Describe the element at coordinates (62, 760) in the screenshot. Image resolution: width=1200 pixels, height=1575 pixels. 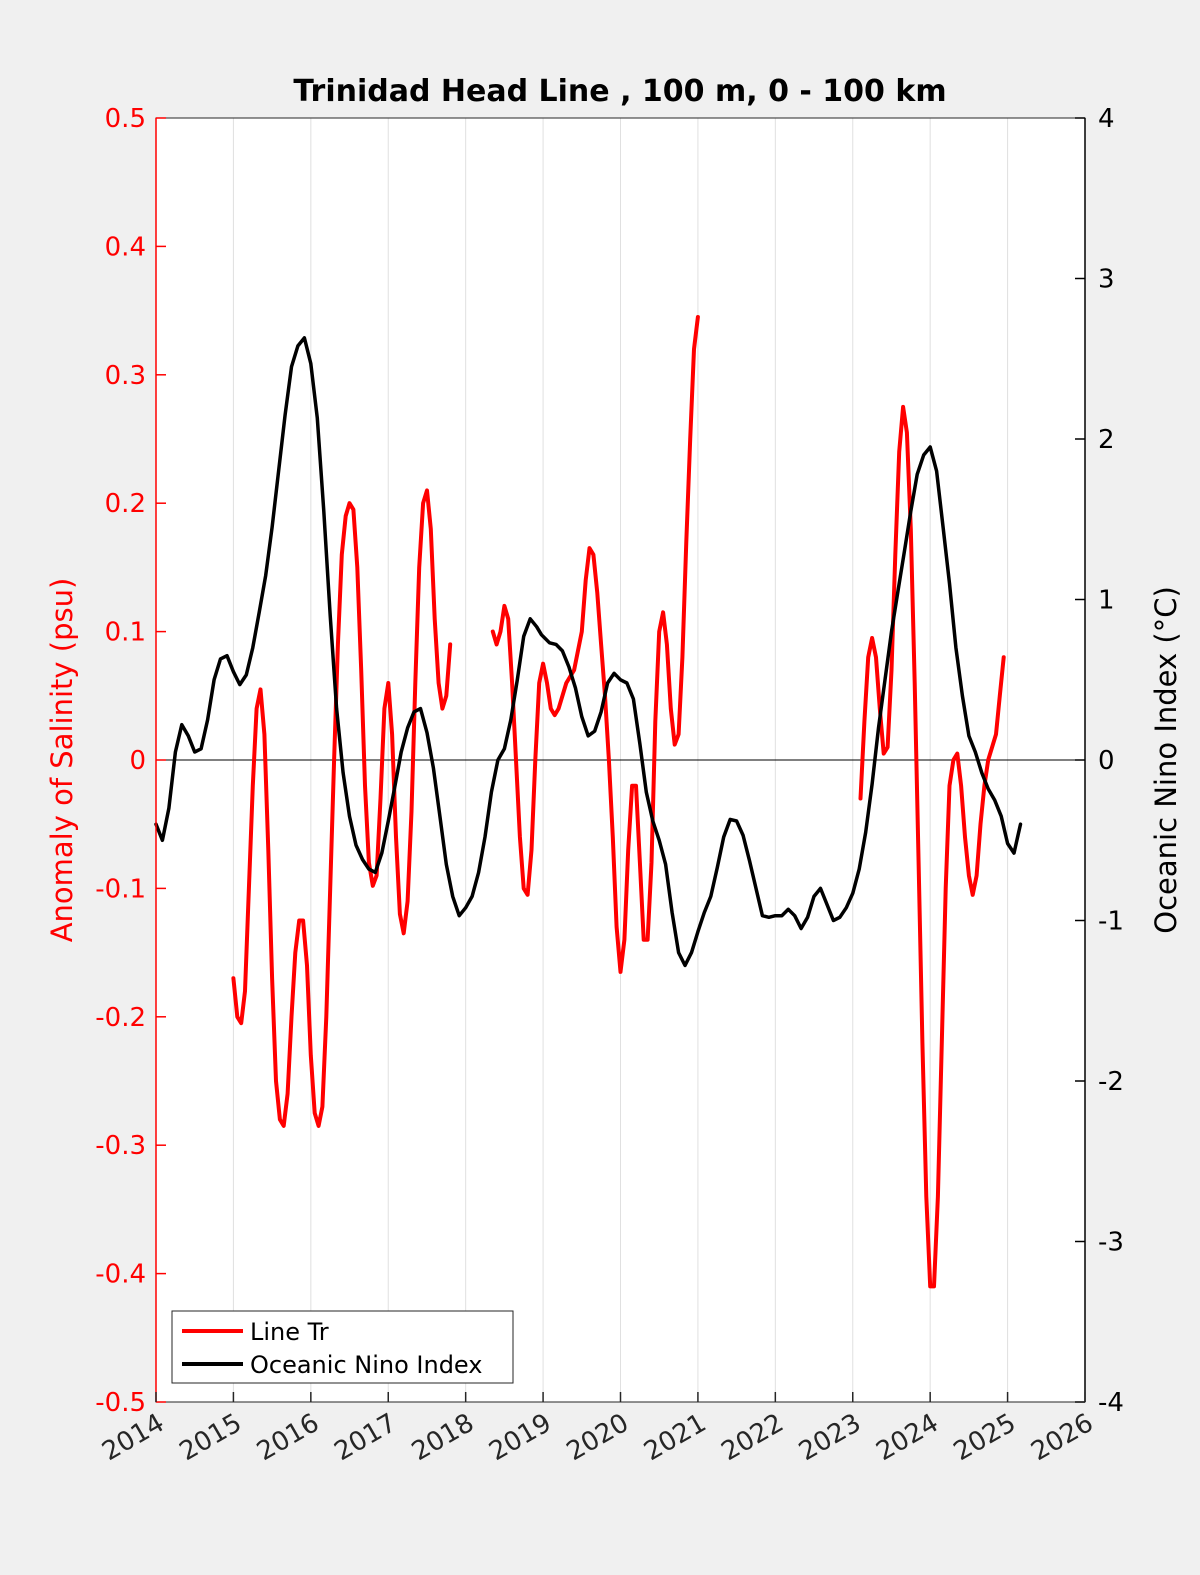
I see `left-axis-label: Anomaly of Salinity (psu)` at that location.